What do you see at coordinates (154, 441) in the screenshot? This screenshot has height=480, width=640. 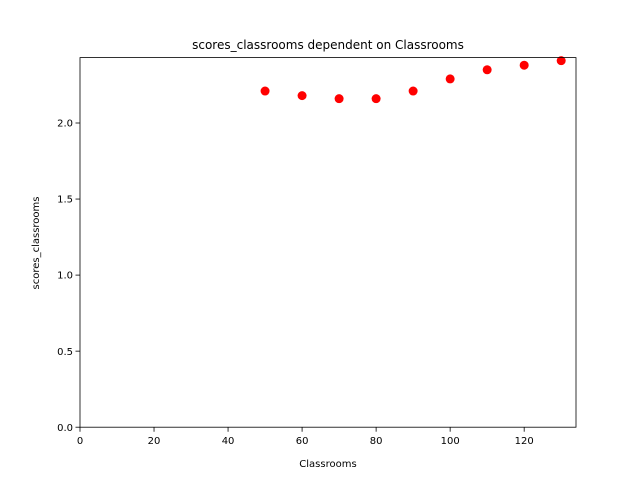 I see `x-tick-label: 20` at bounding box center [154, 441].